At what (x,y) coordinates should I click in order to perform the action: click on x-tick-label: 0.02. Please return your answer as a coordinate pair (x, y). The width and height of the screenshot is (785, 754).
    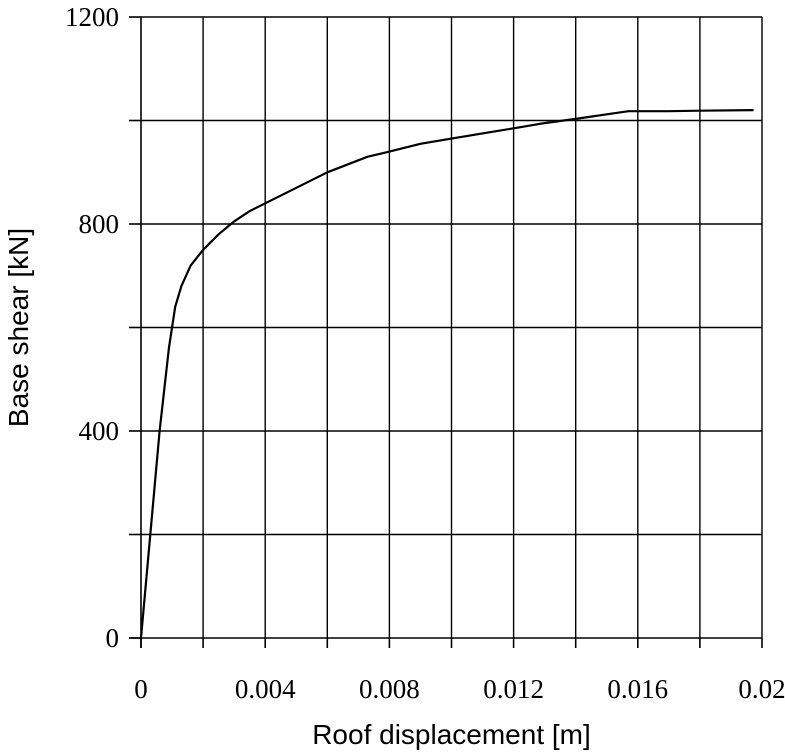
    Looking at the image, I should click on (761, 689).